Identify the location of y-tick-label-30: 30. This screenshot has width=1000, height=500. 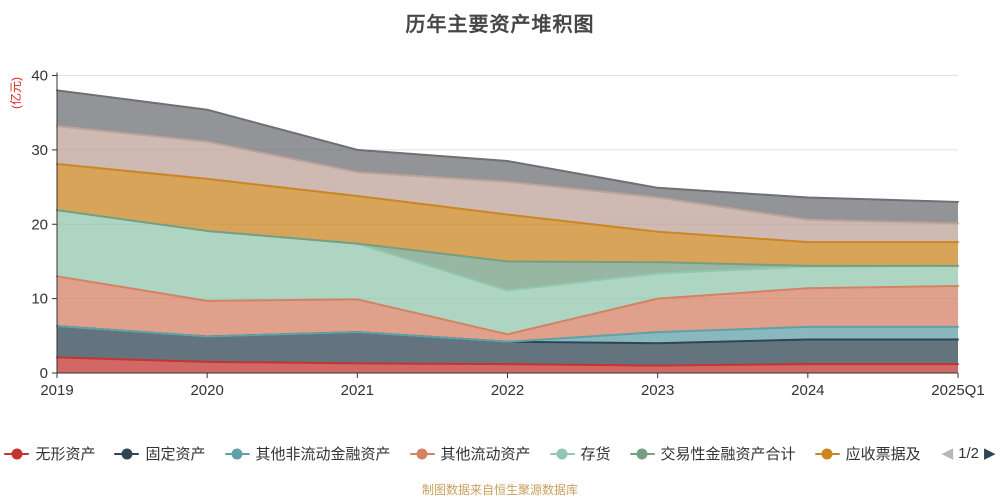
(39, 150).